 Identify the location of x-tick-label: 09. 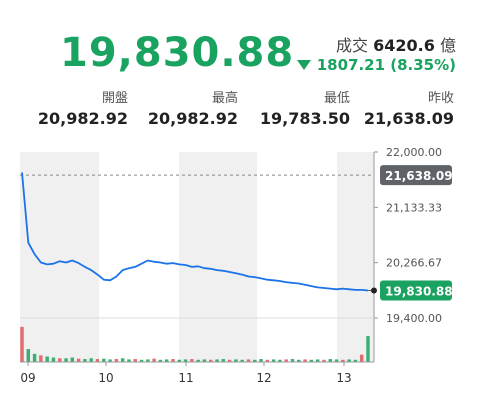
(27, 378).